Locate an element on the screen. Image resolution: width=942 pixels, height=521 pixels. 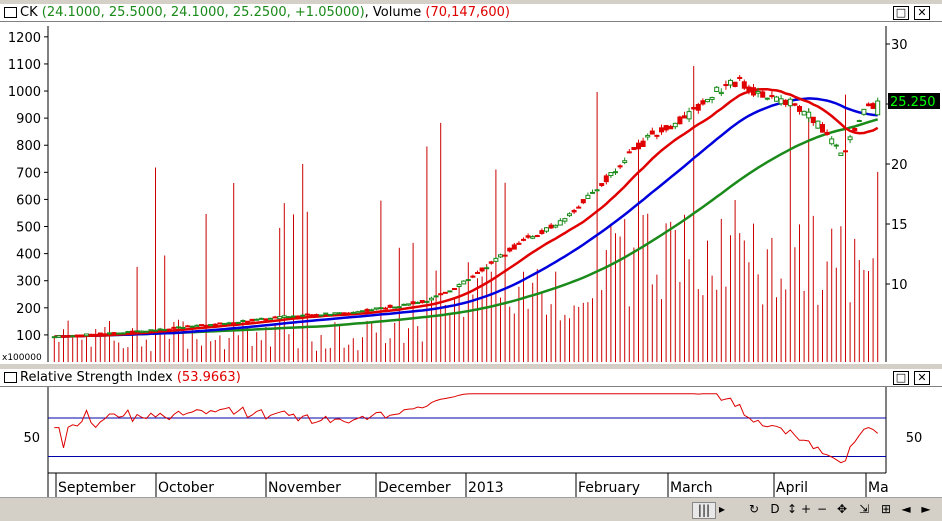
expand-icon: ⊞ is located at coordinates (886, 509).